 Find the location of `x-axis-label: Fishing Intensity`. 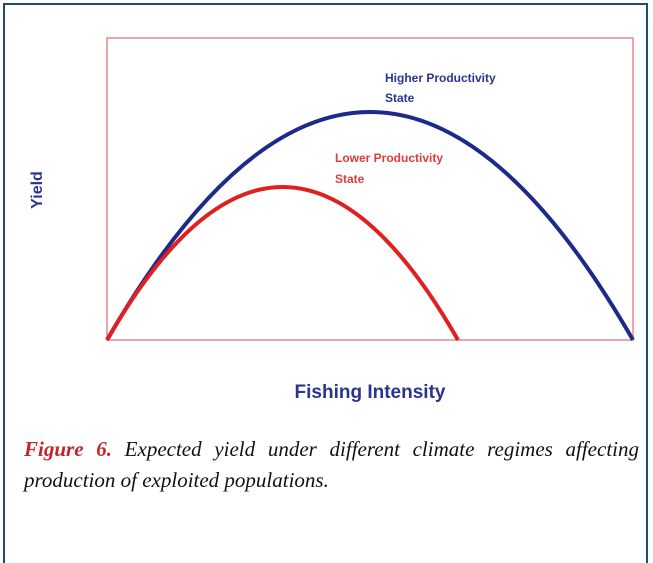

x-axis-label: Fishing Intensity is located at coordinates (370, 392).